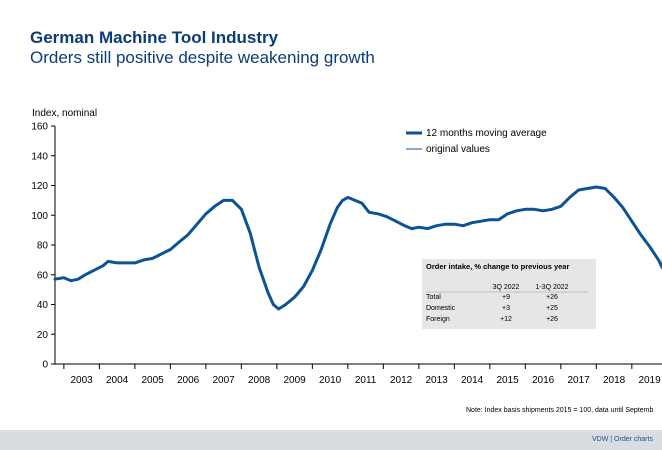 Image resolution: width=662 pixels, height=450 pixels. What do you see at coordinates (43, 246) in the screenshot?
I see `y-tick-label: 80` at bounding box center [43, 246].